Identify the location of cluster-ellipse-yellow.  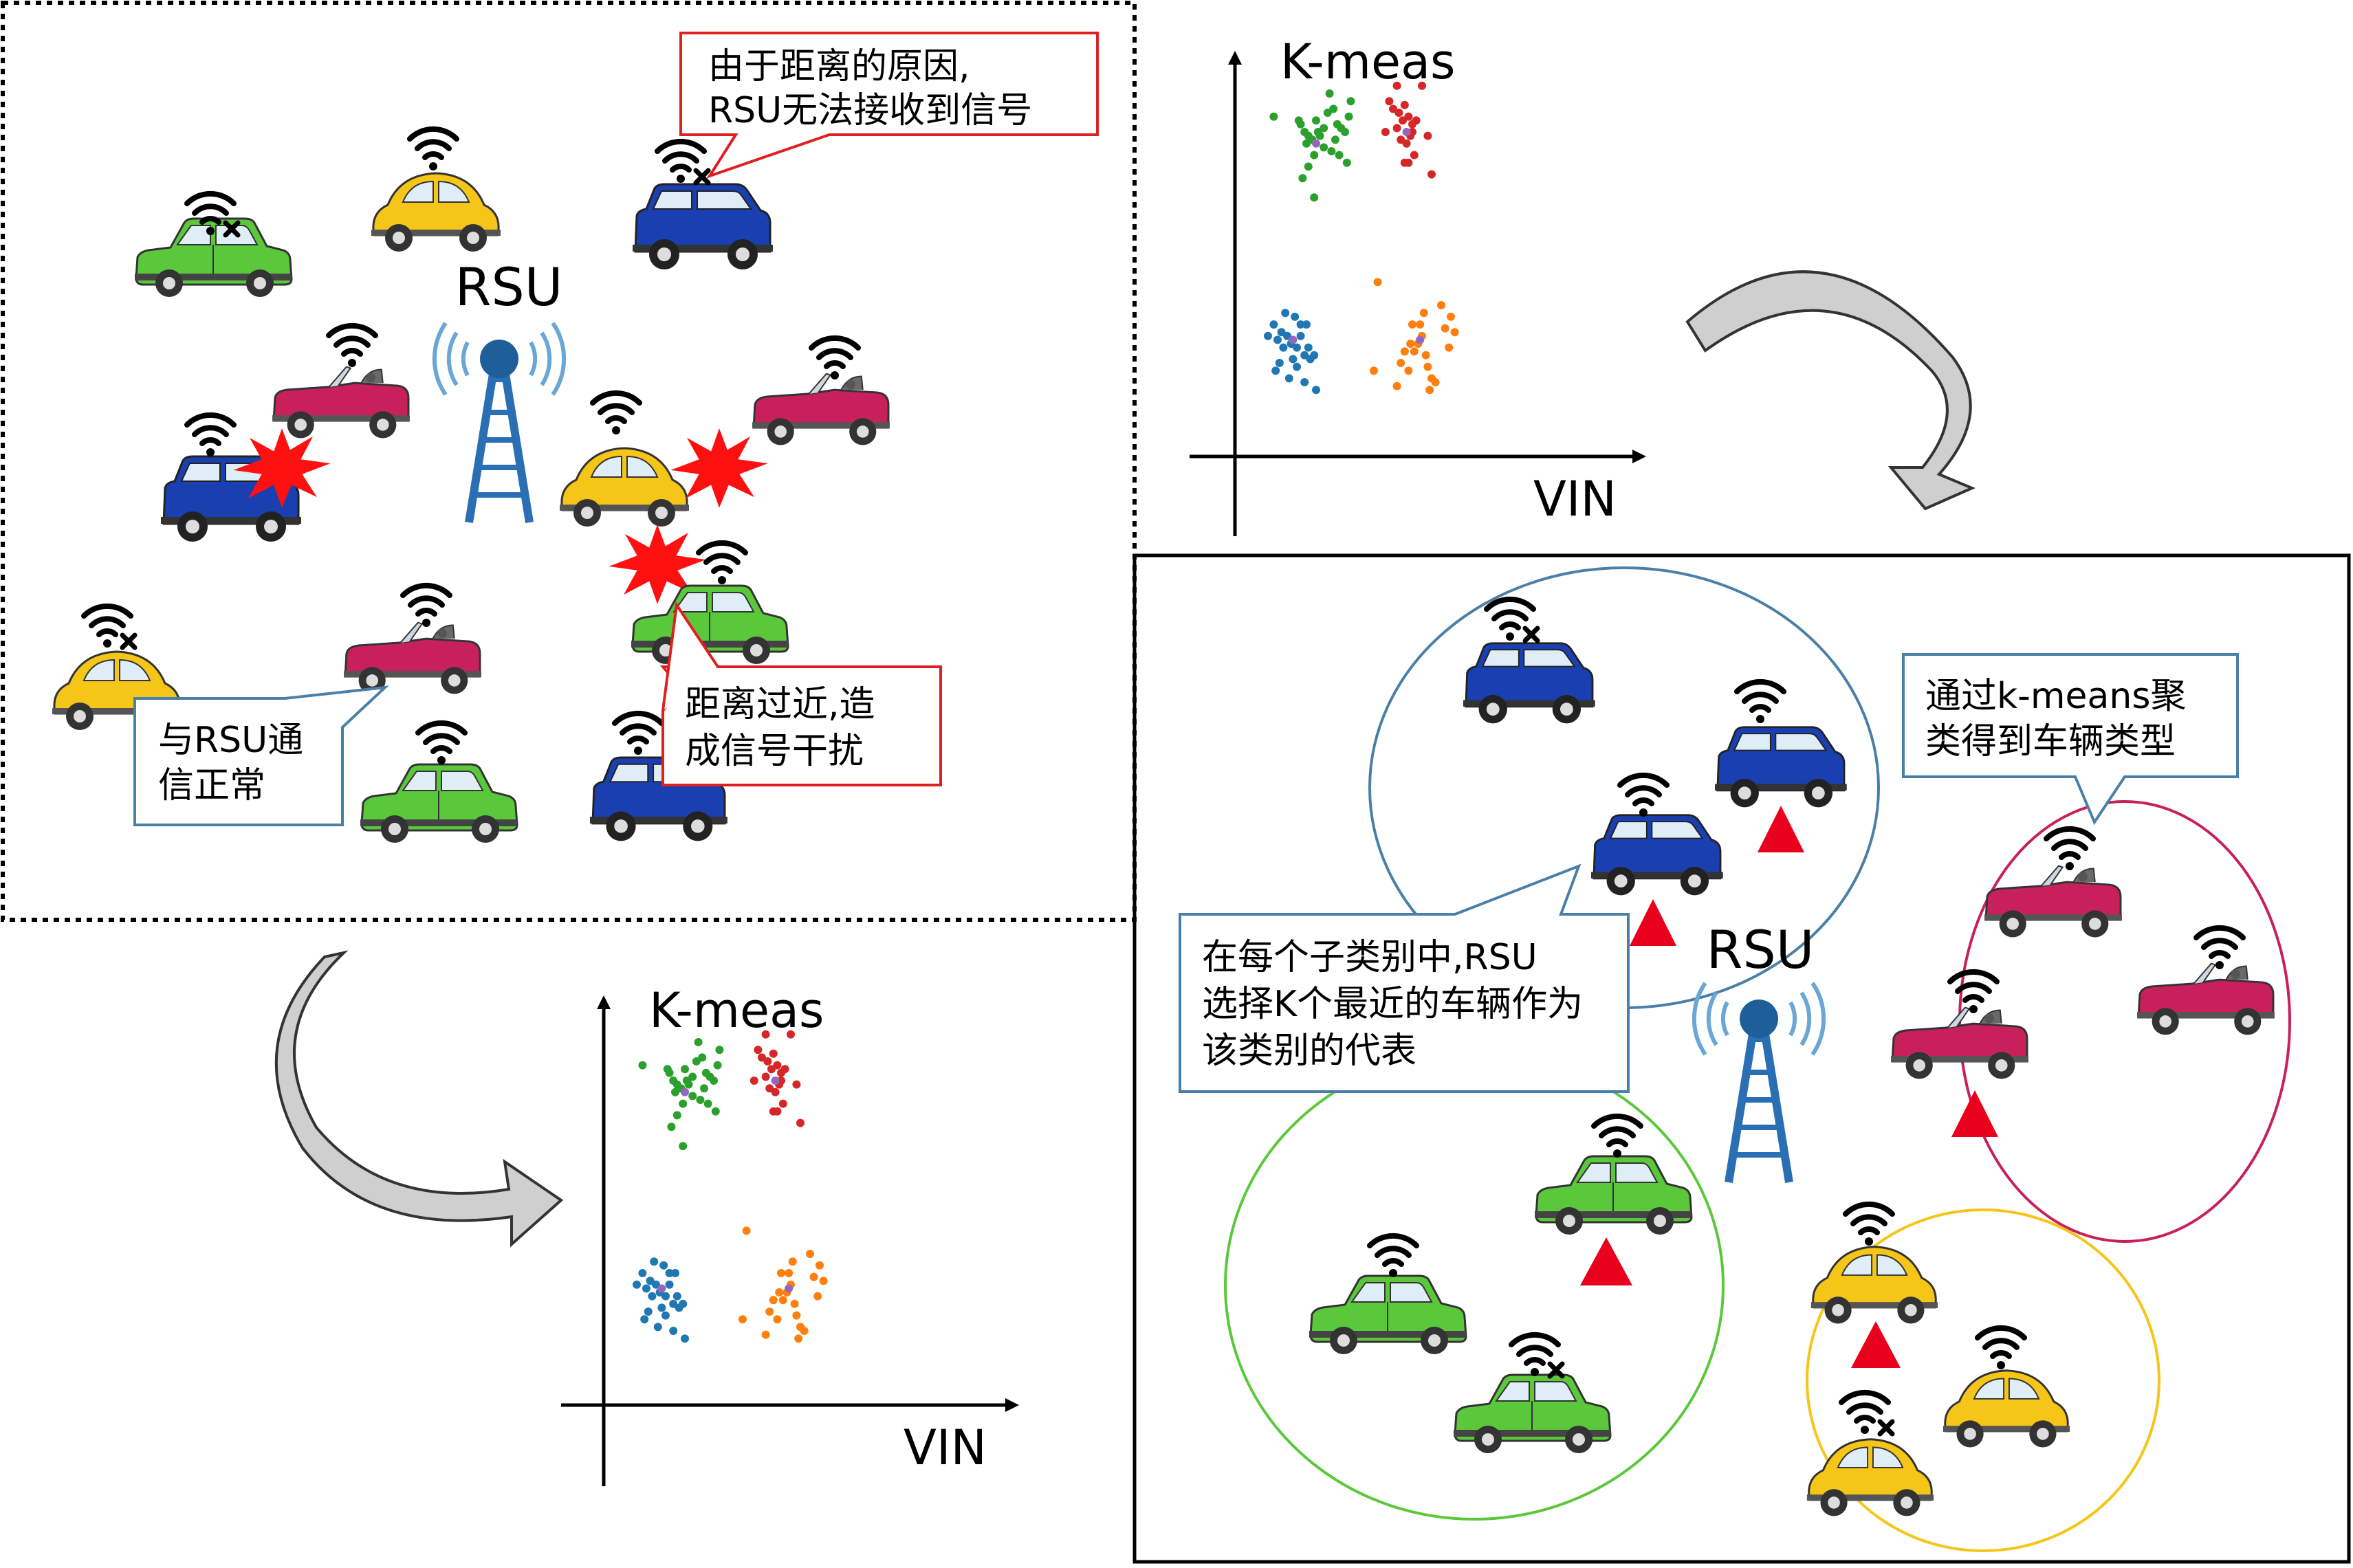
(1983, 1380).